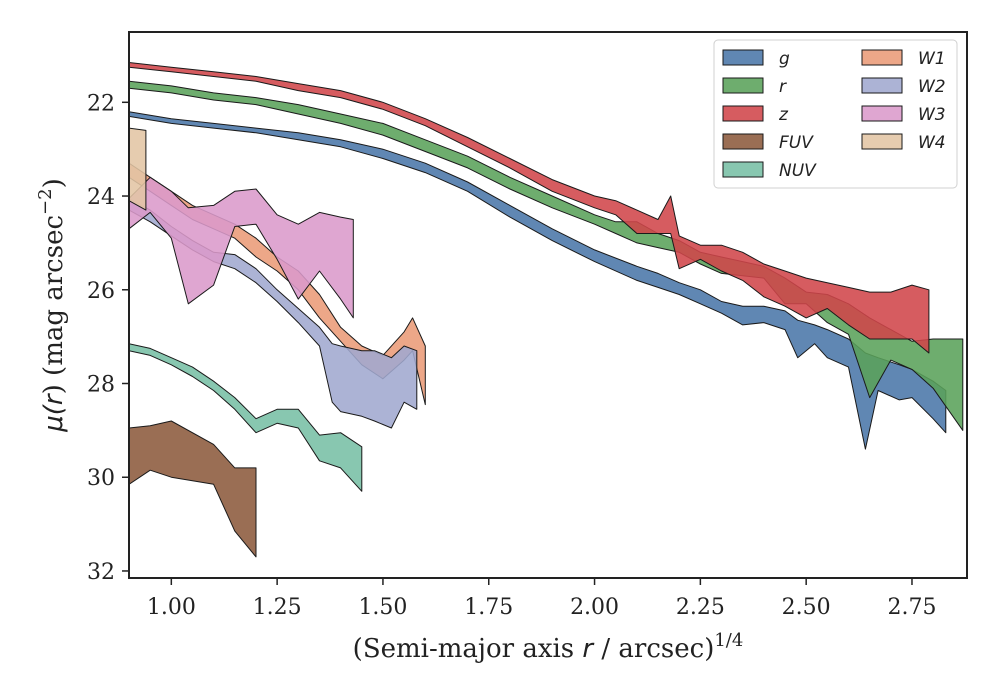  Describe the element at coordinates (743, 169) in the screenshot. I see `legend-swatch-nuv` at that location.